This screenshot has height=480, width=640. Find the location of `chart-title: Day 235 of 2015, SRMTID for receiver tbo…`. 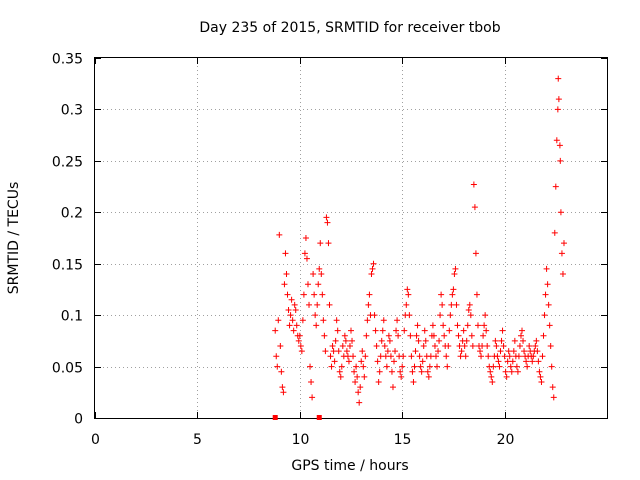

chart-title: Day 235 of 2015, SRMTID for receiver tbo… is located at coordinates (349, 28).